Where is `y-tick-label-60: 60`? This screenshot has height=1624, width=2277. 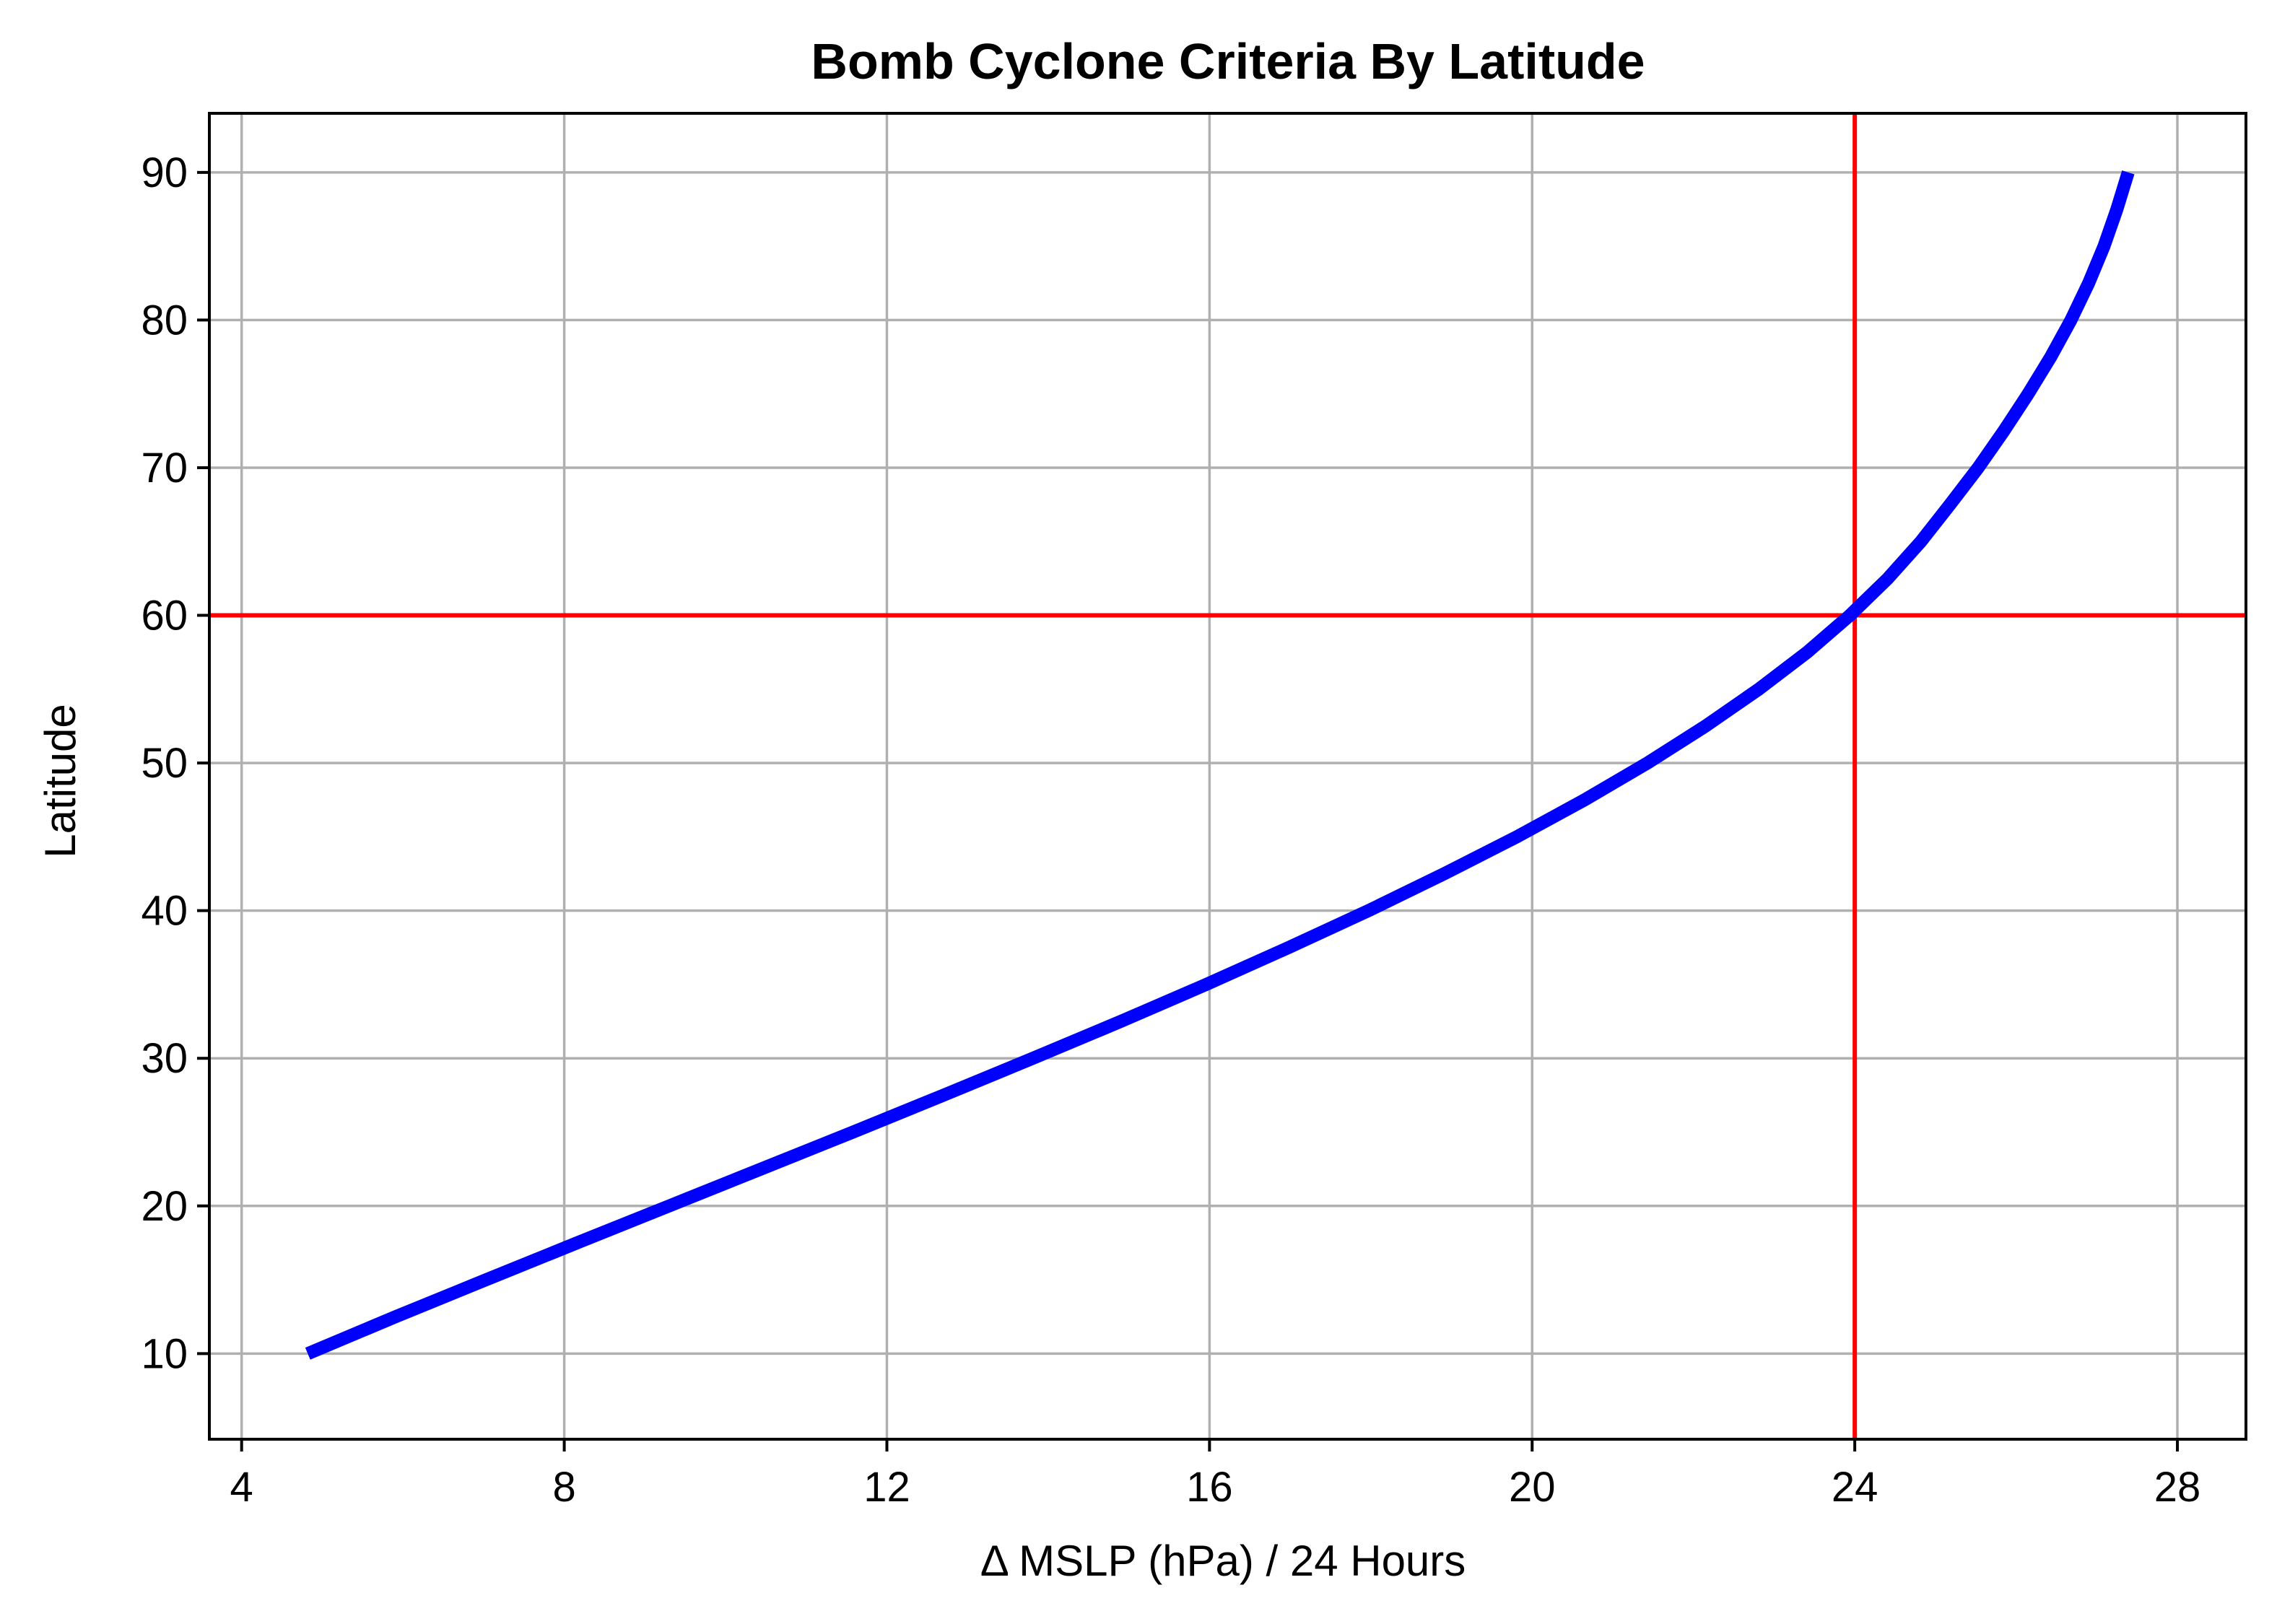
y-tick-label-60: 60 is located at coordinates (164, 616).